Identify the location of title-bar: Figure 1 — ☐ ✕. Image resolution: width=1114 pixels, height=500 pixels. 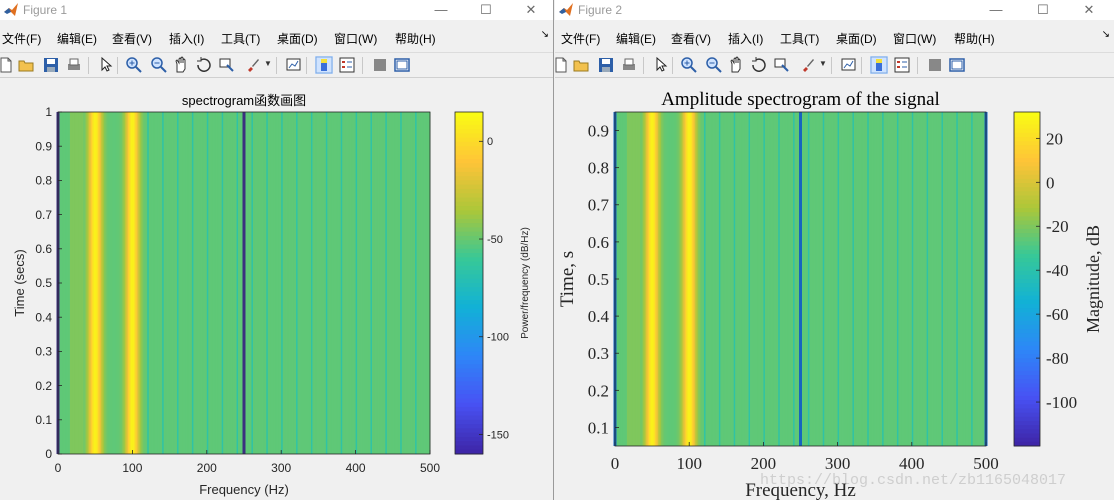
(276, 10).